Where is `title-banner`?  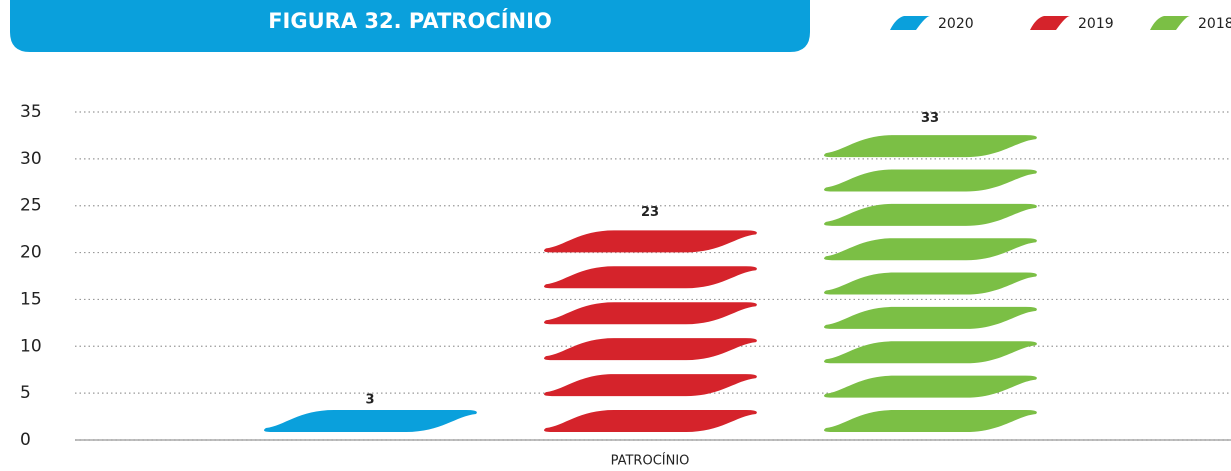
title-banner is located at coordinates (410, 26).